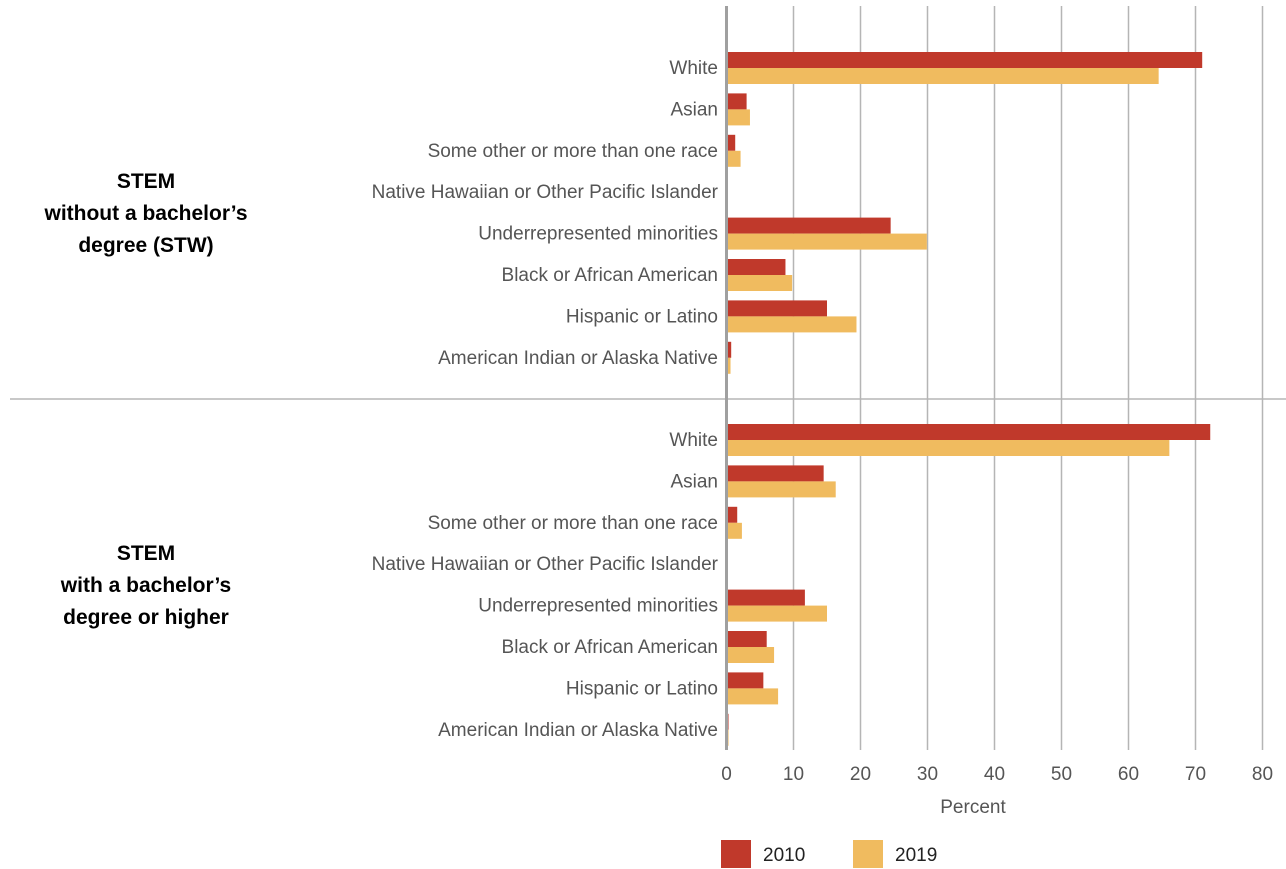 This screenshot has height=869, width=1286. What do you see at coordinates (793, 774) in the screenshot?
I see `x-tick-label: 10` at bounding box center [793, 774].